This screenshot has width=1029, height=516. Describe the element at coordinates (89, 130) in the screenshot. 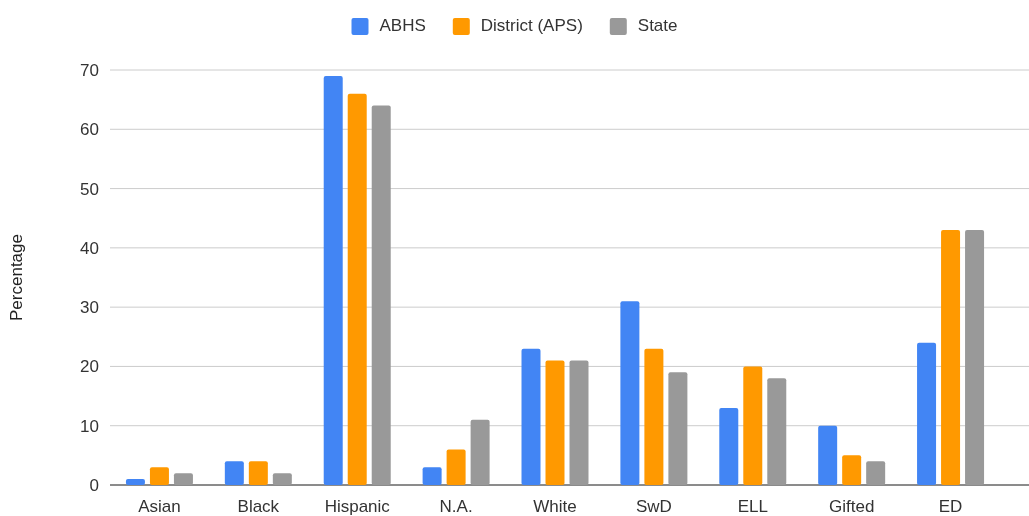

I see `y-tick-label: 60` at that location.